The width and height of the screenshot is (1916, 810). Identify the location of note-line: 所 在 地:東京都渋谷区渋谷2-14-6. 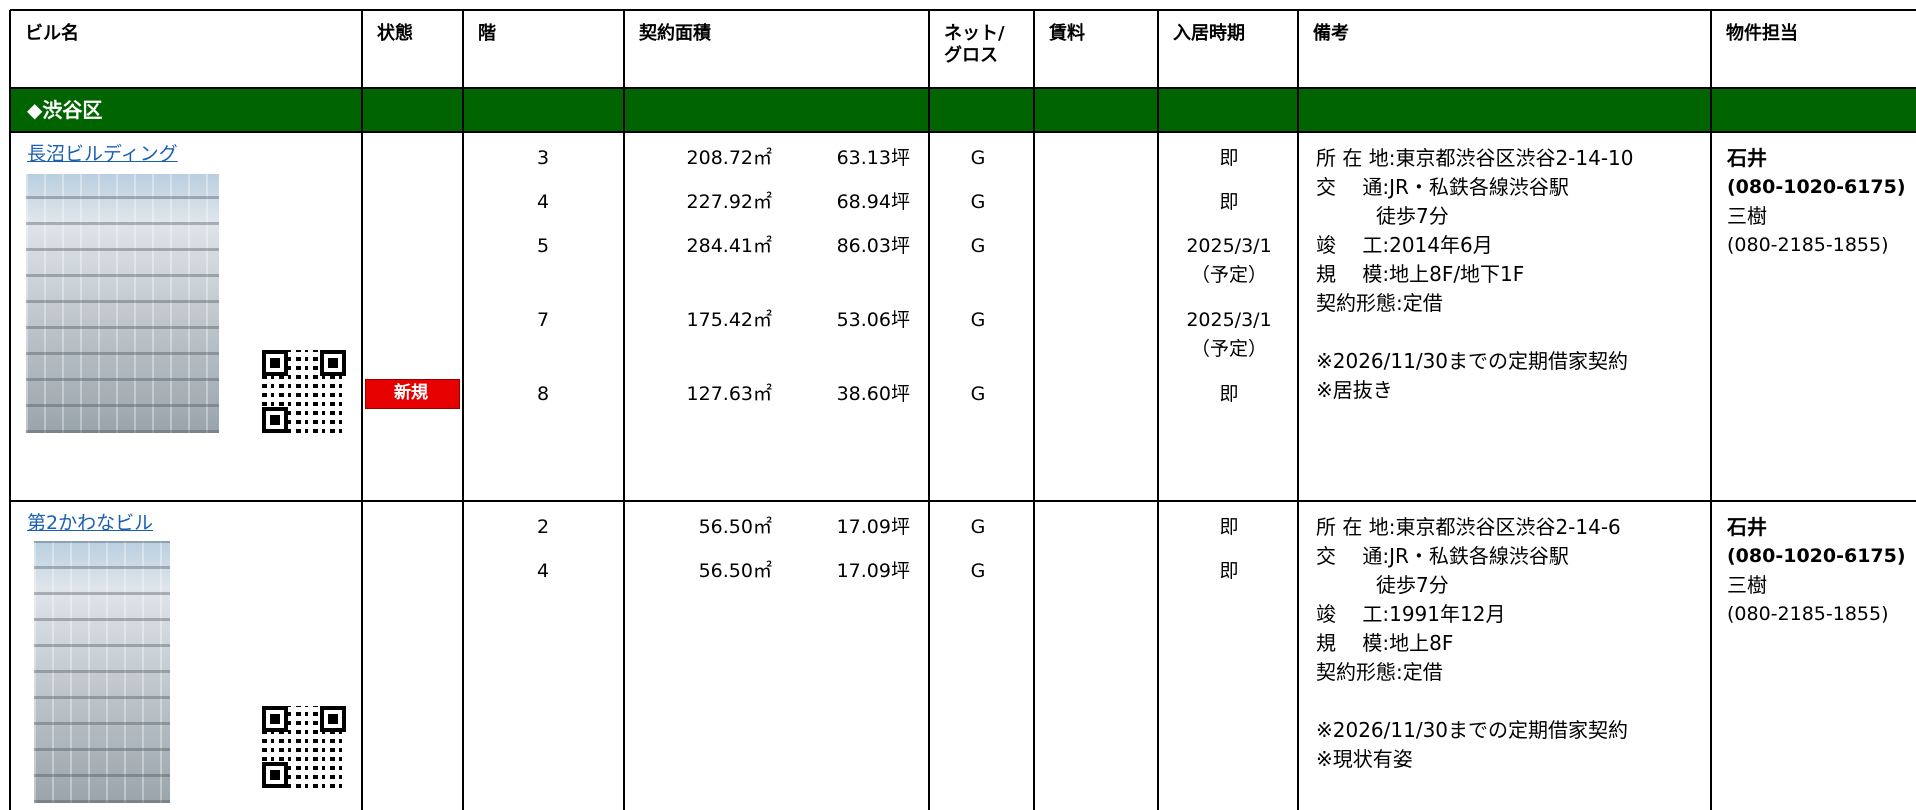
(1468, 527).